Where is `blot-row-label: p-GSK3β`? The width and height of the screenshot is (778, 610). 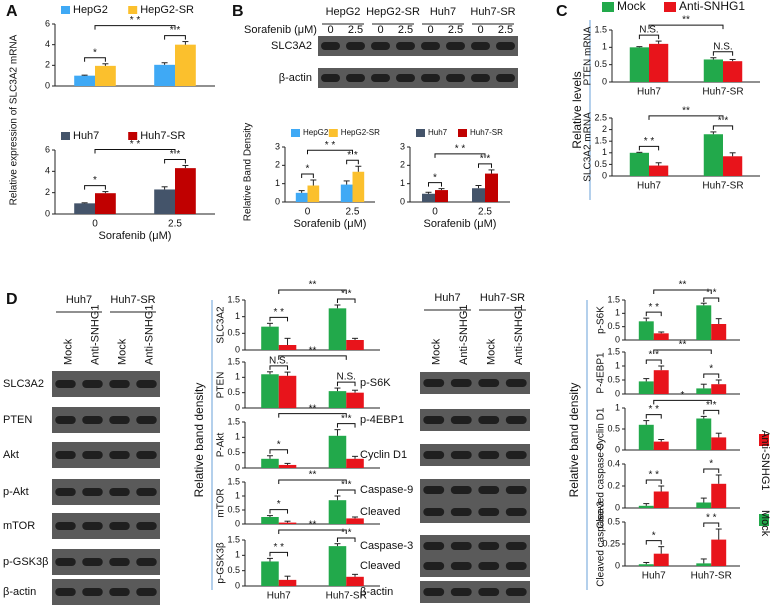 blot-row-label: p-GSK3β is located at coordinates (25, 562).